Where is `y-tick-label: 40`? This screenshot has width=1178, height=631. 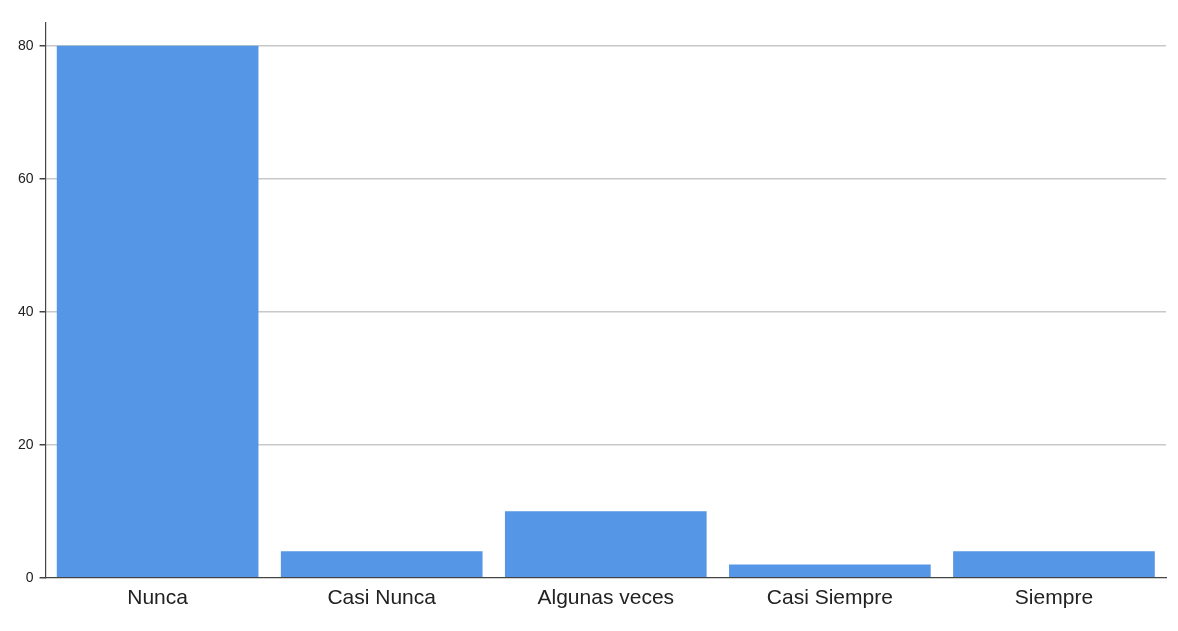 y-tick-label: 40 is located at coordinates (25, 310).